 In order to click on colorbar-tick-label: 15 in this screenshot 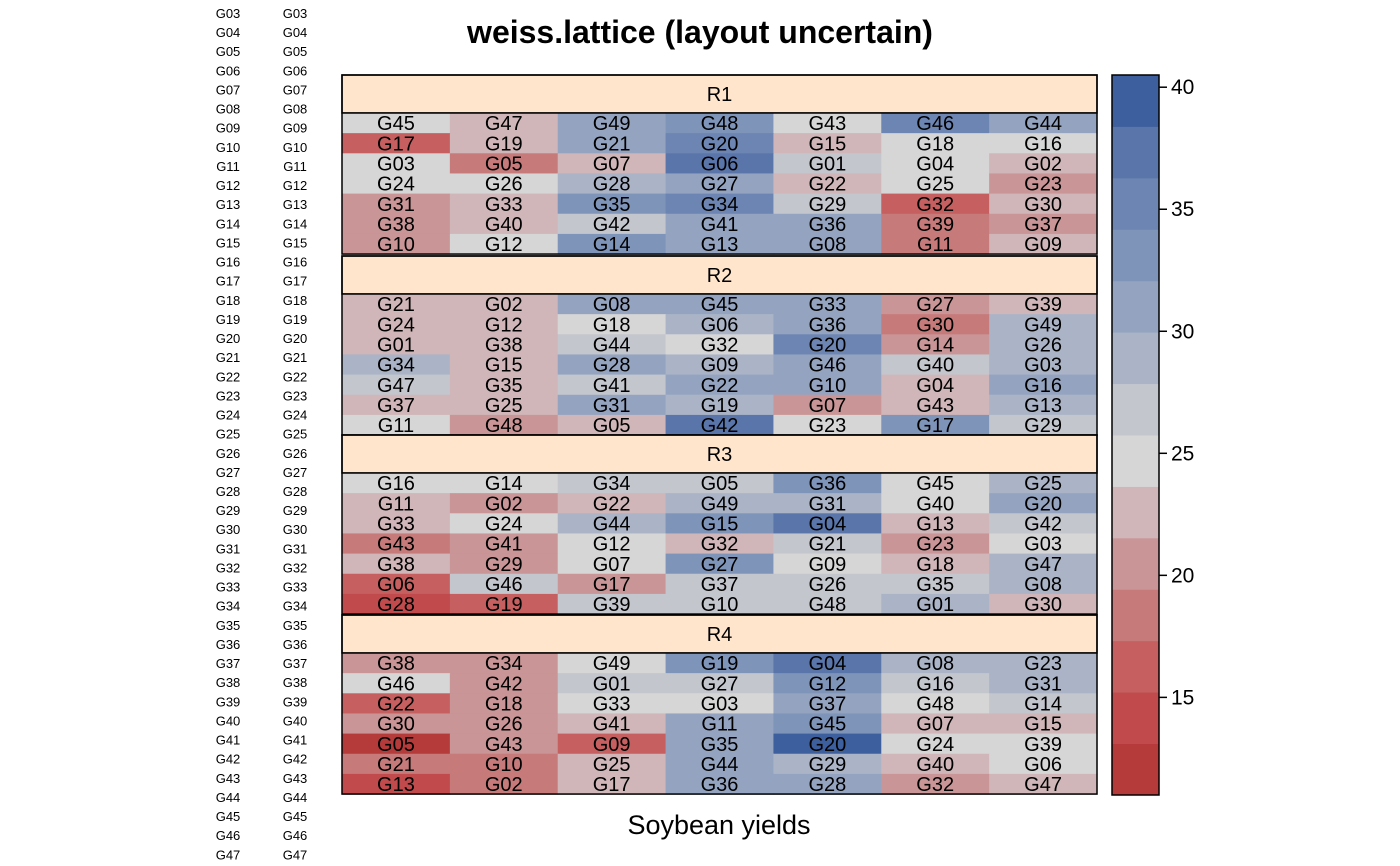, I will do `click(1182, 697)`.